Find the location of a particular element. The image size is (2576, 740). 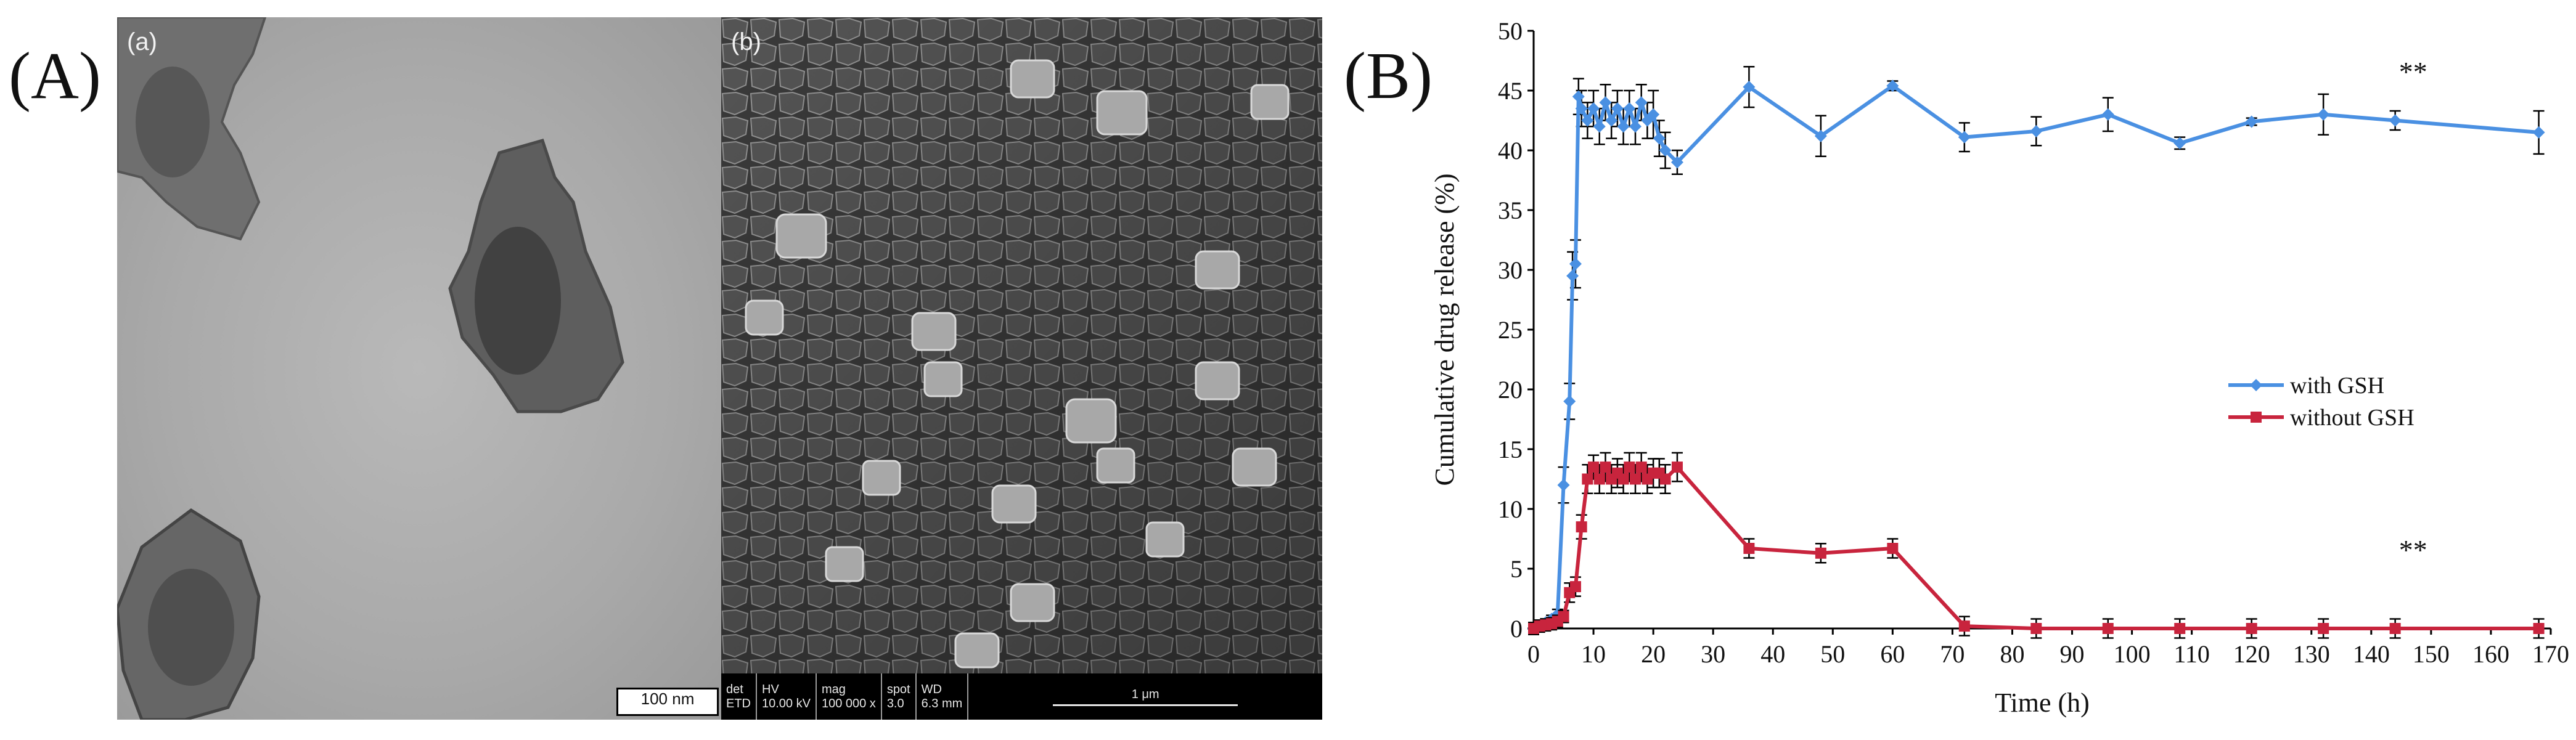

x-axis-label: Time (h) is located at coordinates (2042, 703).